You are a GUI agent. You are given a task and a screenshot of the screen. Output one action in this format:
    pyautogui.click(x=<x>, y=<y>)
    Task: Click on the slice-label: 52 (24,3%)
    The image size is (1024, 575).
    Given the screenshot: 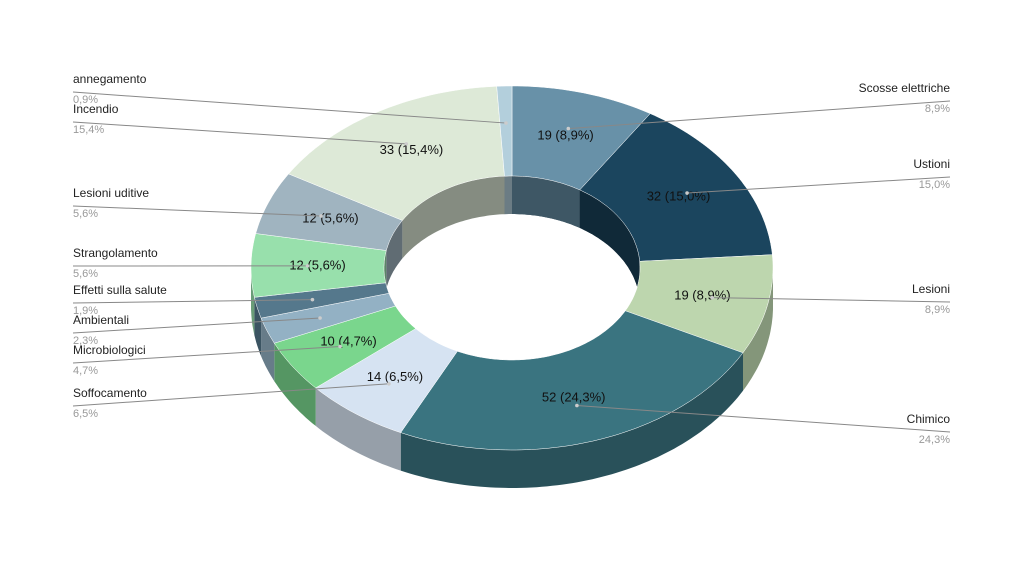 What is the action you would take?
    pyautogui.click(x=574, y=396)
    